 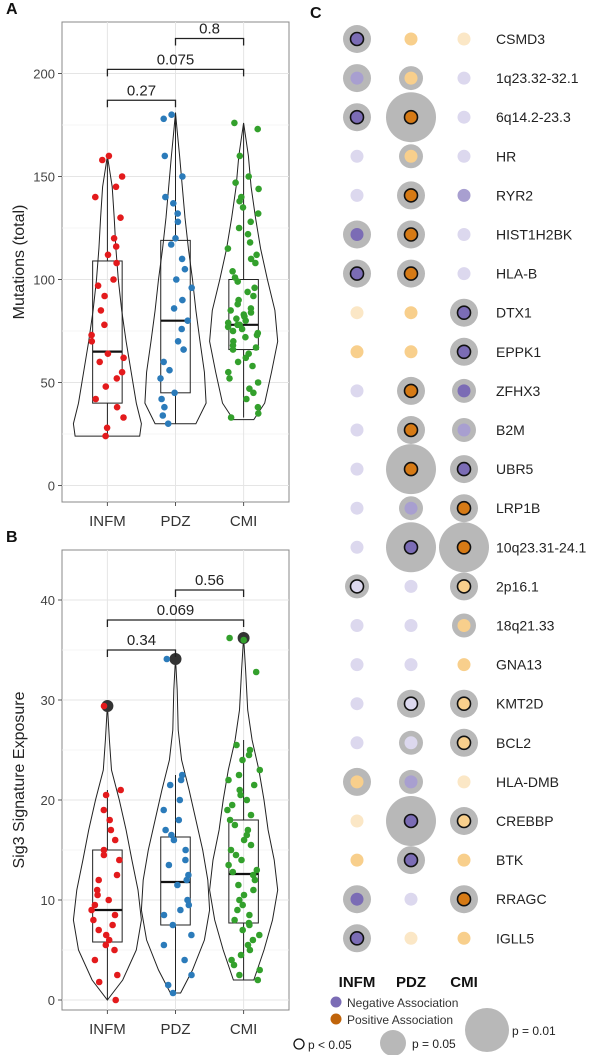 I want to click on row-label: 6q14.2-23.3, so click(x=533, y=117).